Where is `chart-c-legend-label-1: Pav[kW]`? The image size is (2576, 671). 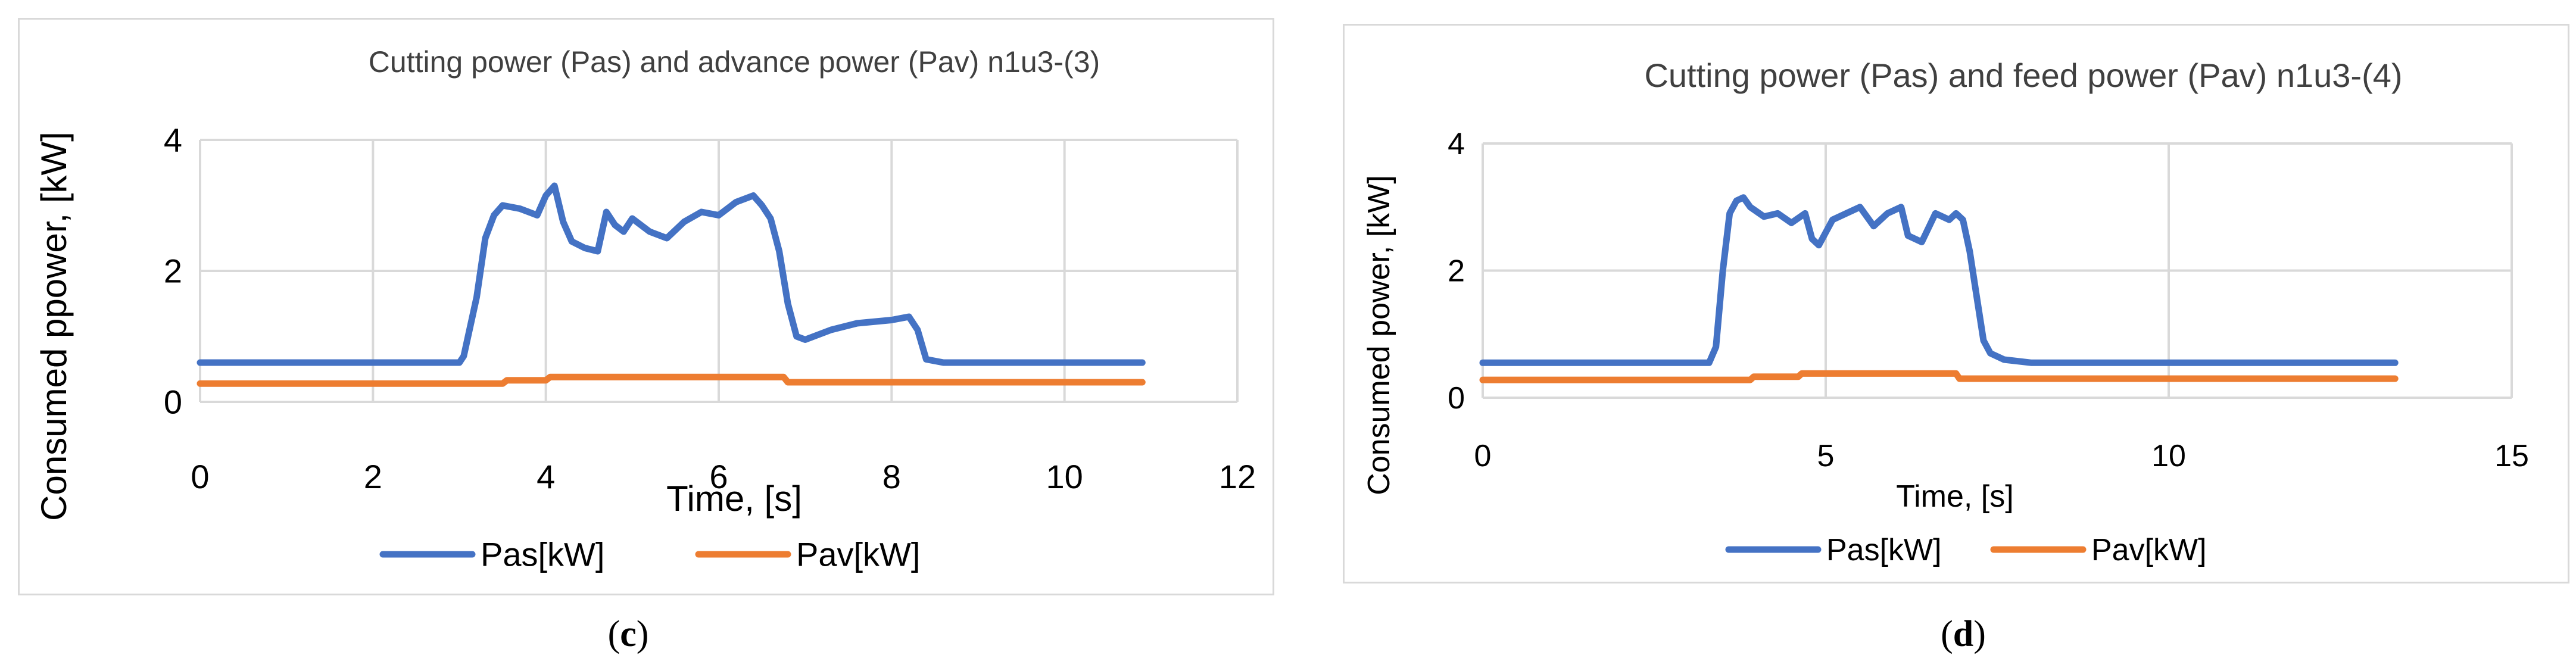
chart-c-legend-label-1: Pav[kW] is located at coordinates (858, 554).